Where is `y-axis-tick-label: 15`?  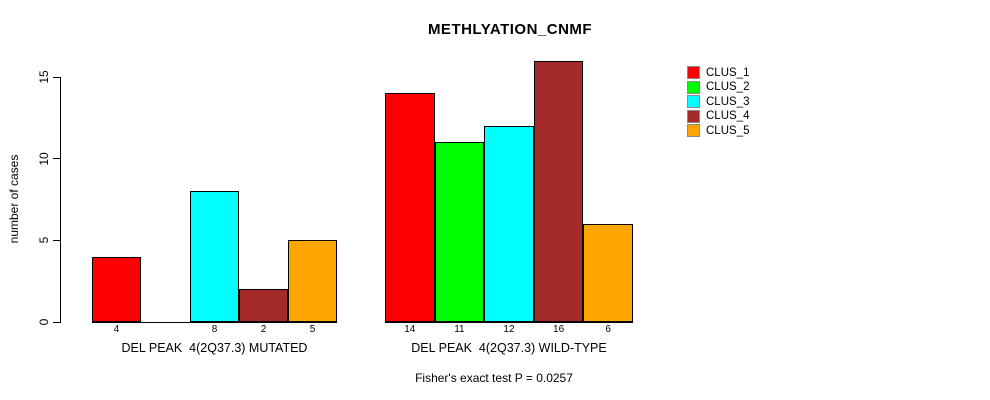
y-axis-tick-label: 15 is located at coordinates (44, 77).